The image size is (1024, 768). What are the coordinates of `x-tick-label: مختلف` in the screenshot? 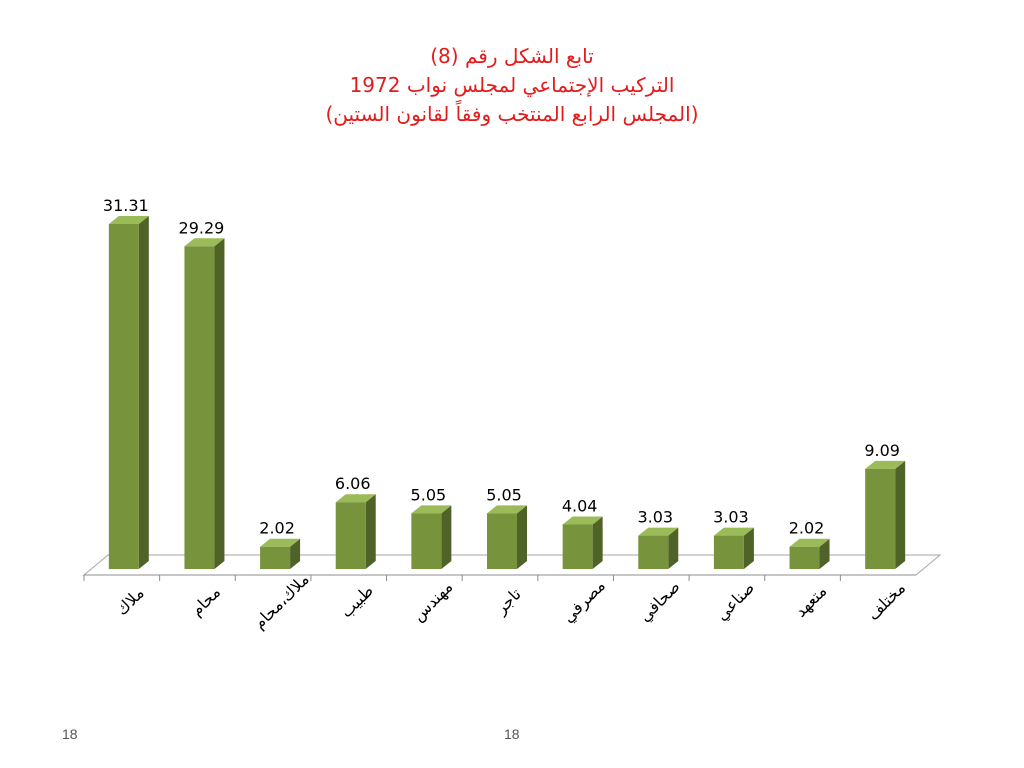 It's located at (886, 601).